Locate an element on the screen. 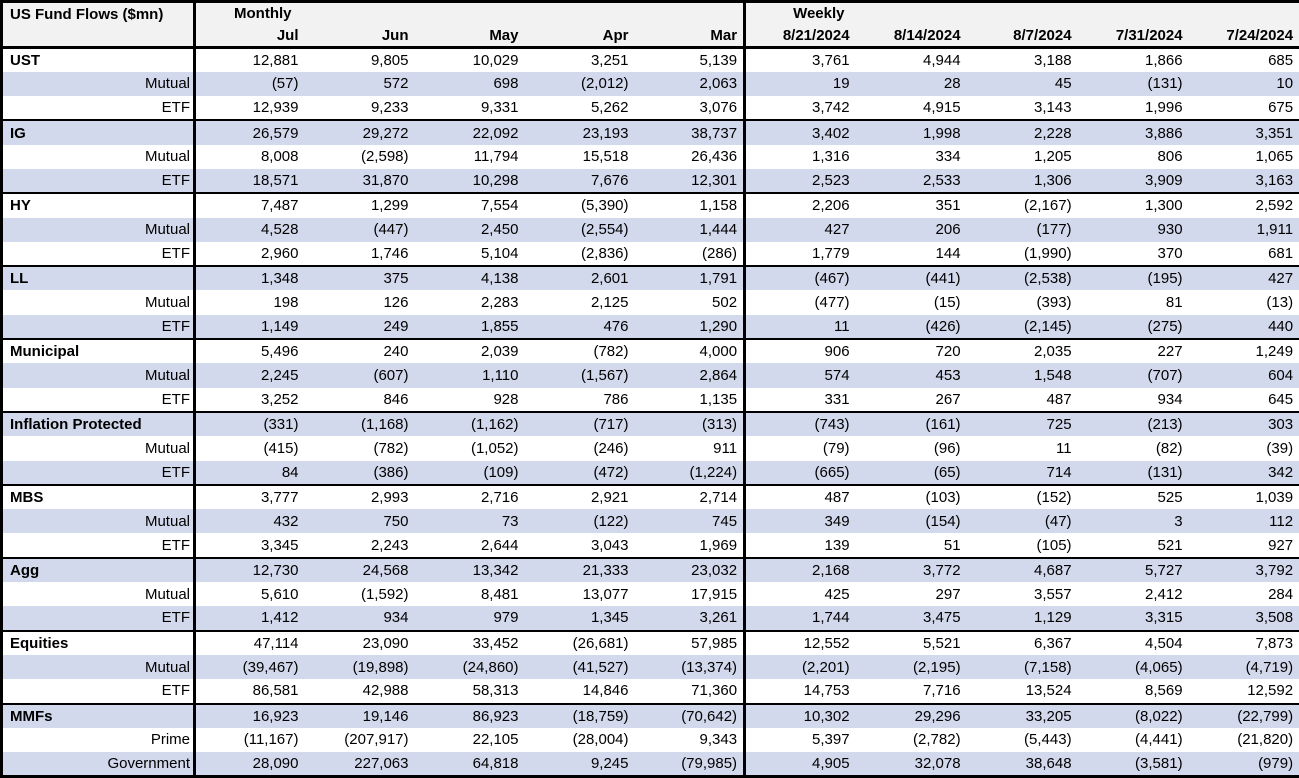 The image size is (1299, 778). value-cell: 2,533 is located at coordinates (911, 181).